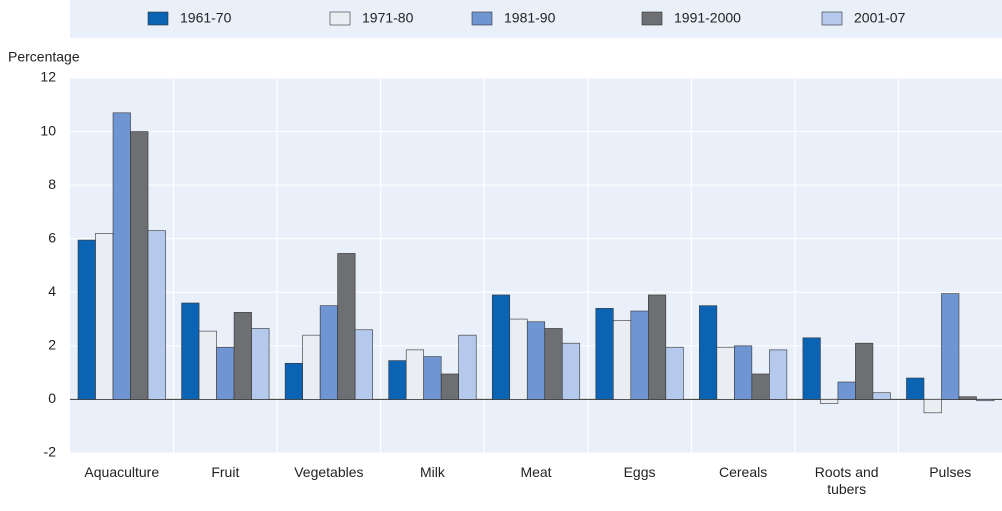  I want to click on x-tick-label: Milk, so click(432, 472).